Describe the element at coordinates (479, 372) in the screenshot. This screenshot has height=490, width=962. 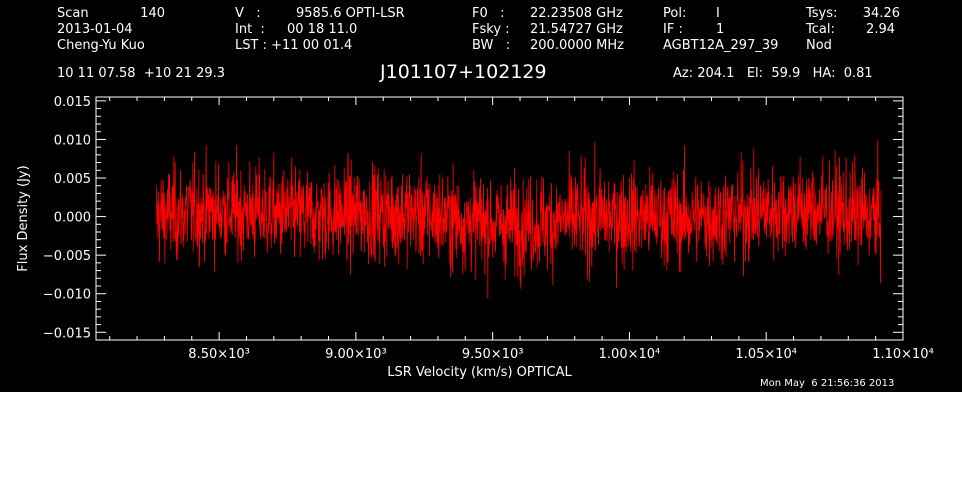
I see `x-axis-title: LSR Velocity (km/s) OPTICAL` at that location.